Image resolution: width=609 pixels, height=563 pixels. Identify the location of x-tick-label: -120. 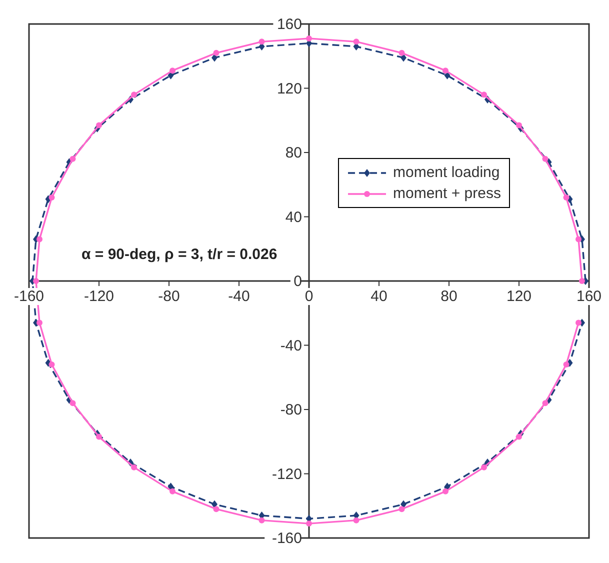
(99, 296).